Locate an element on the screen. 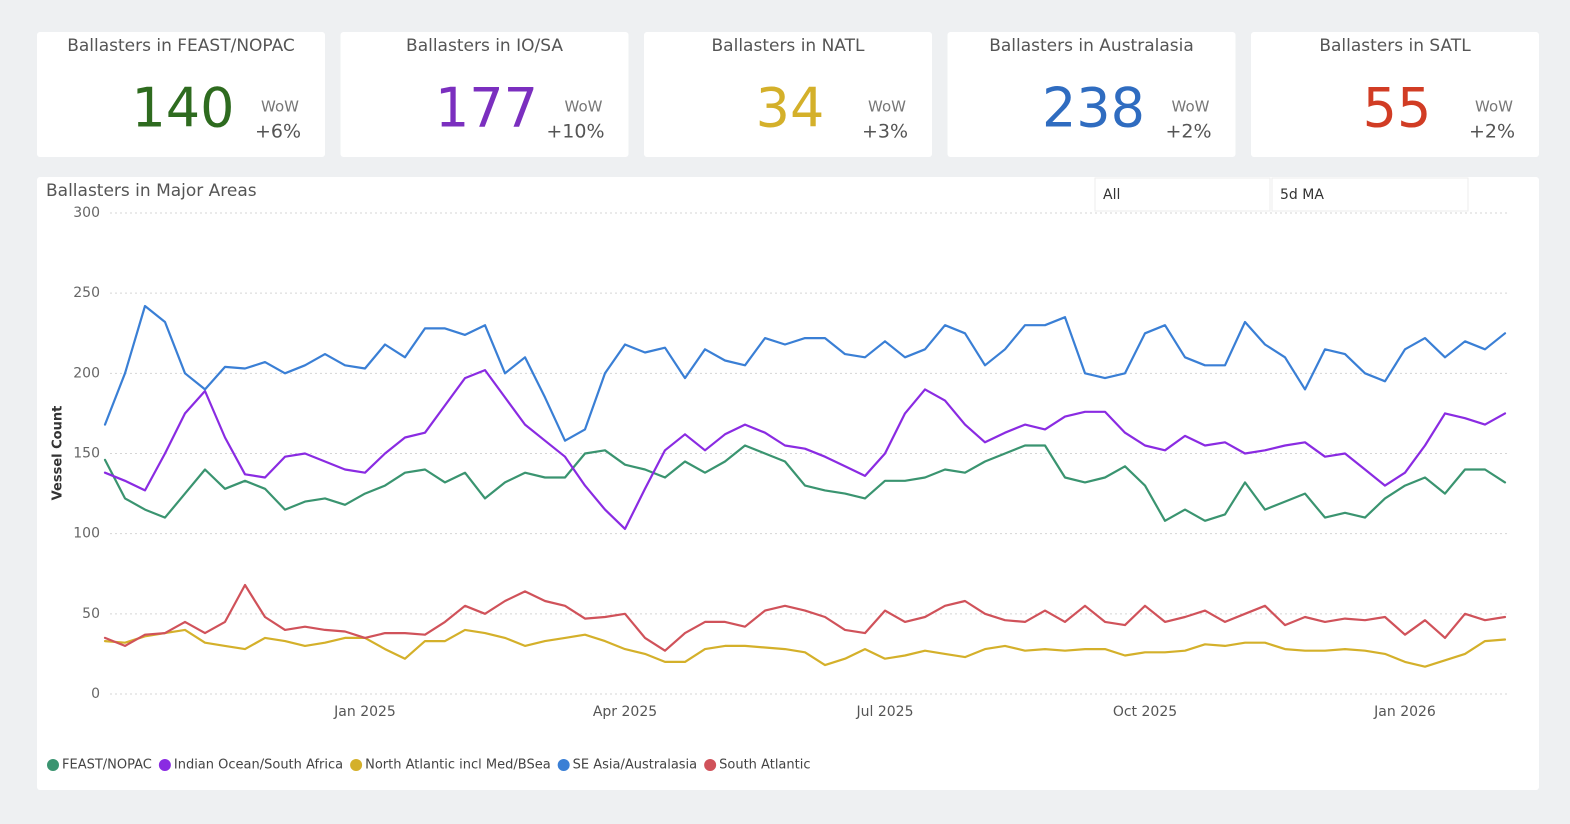  legend-label: FEAST/NOPAC is located at coordinates (107, 765).